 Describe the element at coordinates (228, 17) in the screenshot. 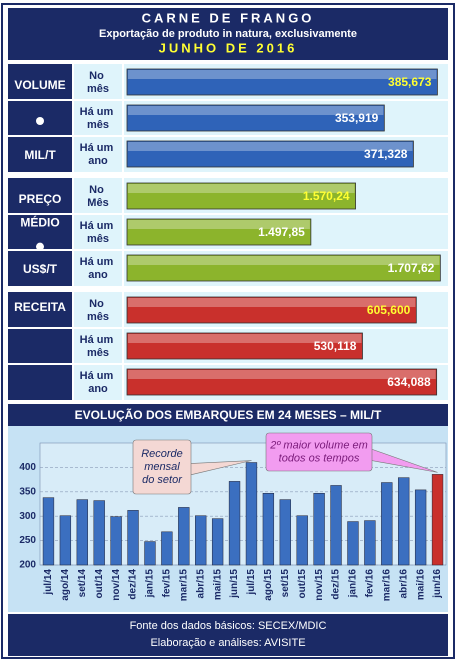

I see `title: CARNE DE FRANGO` at that location.